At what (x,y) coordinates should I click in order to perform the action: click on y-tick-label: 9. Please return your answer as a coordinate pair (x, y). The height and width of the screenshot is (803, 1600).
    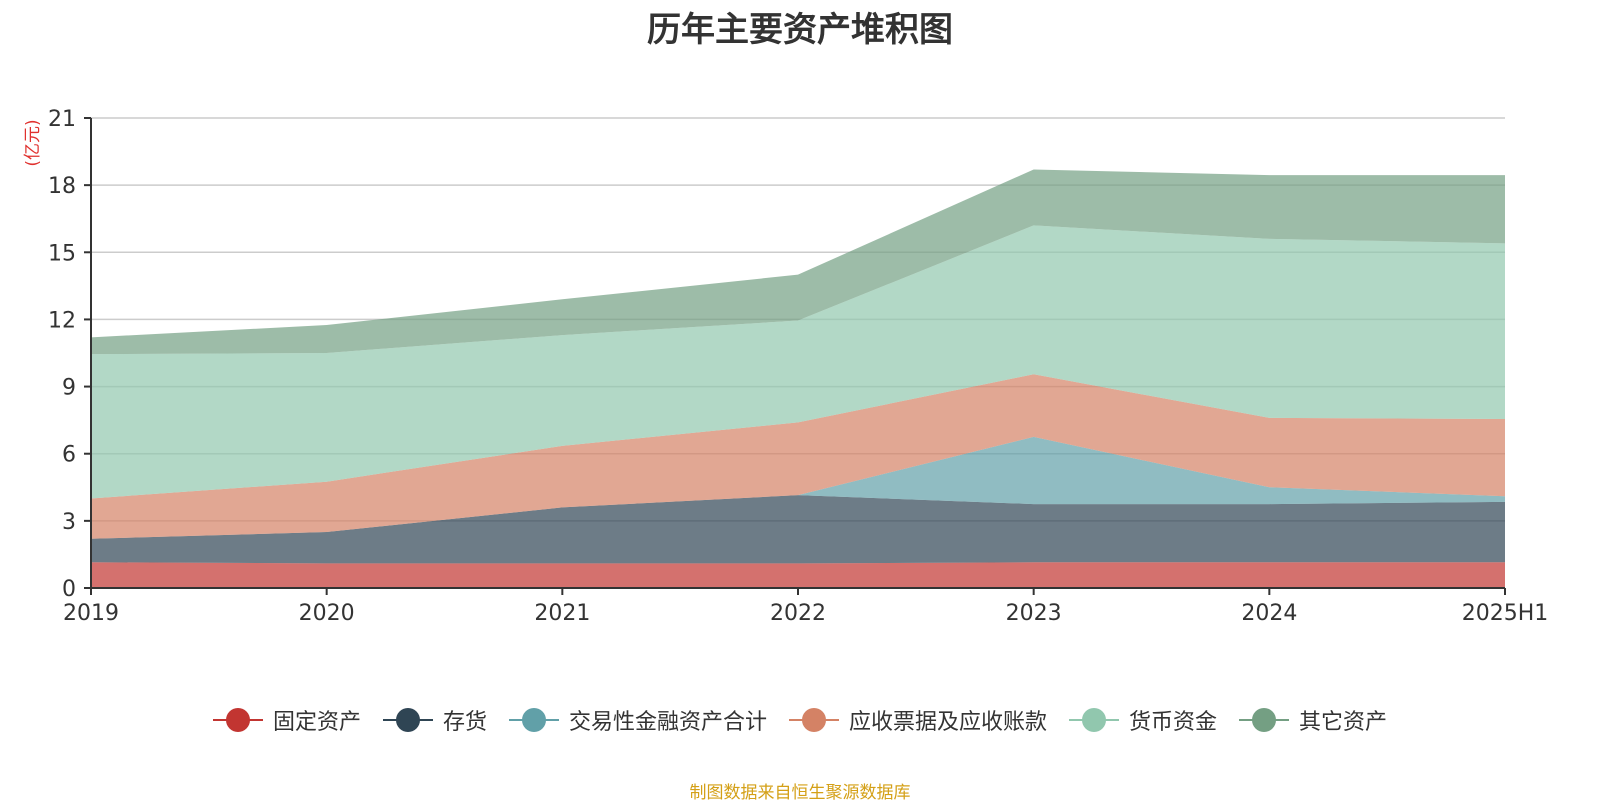
    Looking at the image, I should click on (69, 388).